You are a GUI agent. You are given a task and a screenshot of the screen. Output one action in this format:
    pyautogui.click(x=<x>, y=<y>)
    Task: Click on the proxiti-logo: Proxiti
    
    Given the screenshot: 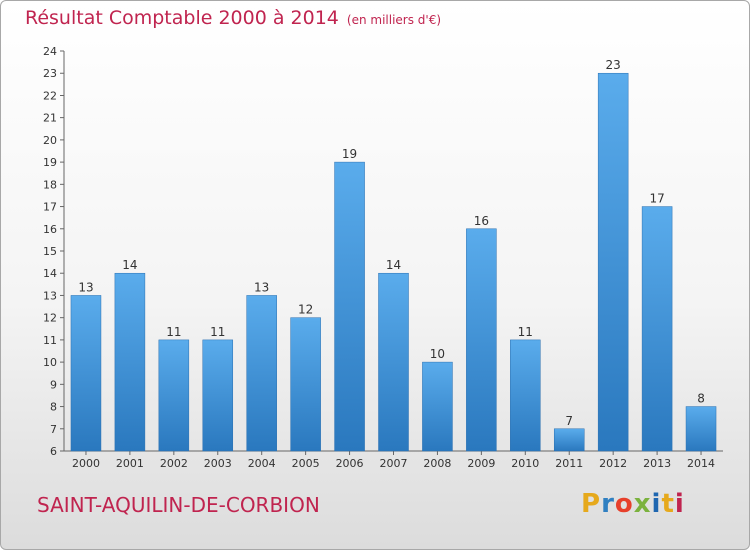 What is the action you would take?
    pyautogui.click(x=633, y=504)
    